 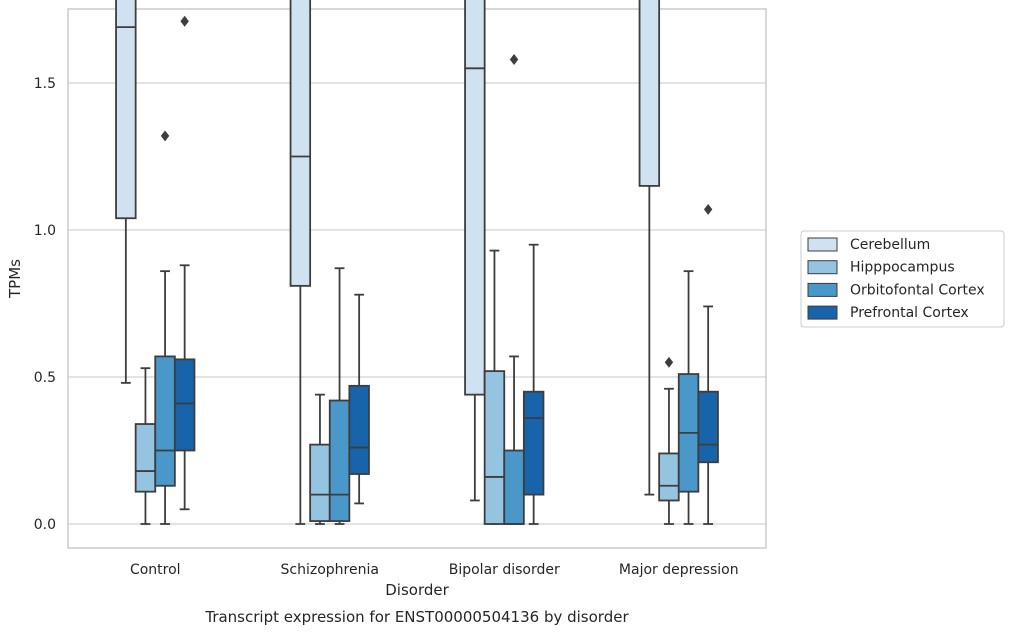 I want to click on y-tick-labels: 0.00.51.01.52.02.53.0, so click(x=45, y=304).